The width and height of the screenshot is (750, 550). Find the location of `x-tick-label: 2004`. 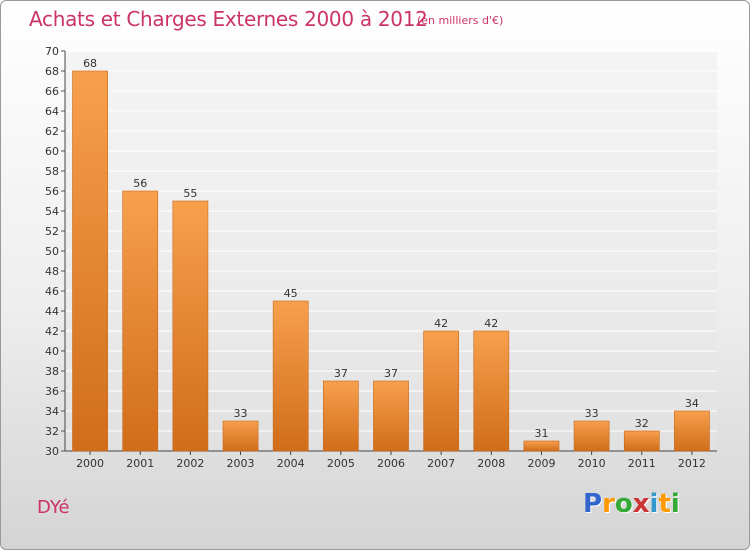

x-tick-label: 2004 is located at coordinates (291, 463).